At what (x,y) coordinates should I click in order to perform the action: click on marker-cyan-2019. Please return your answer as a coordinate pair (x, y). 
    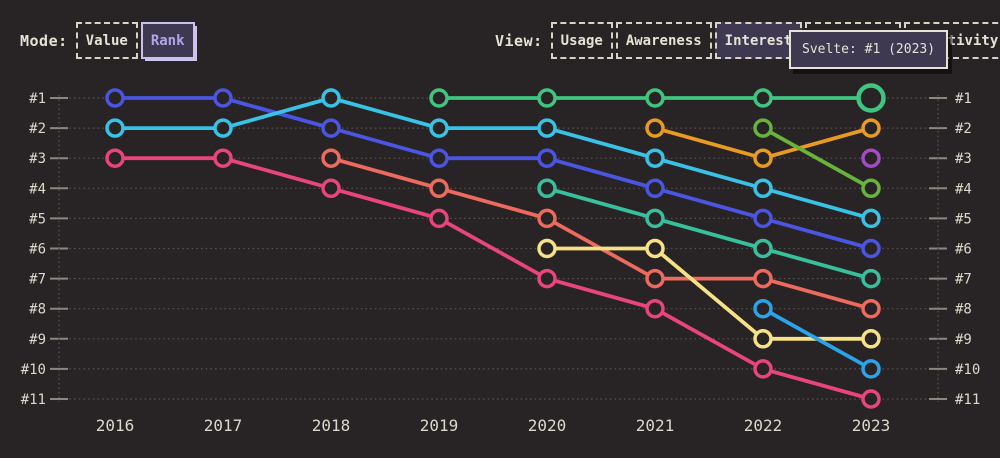
    Looking at the image, I should click on (439, 128).